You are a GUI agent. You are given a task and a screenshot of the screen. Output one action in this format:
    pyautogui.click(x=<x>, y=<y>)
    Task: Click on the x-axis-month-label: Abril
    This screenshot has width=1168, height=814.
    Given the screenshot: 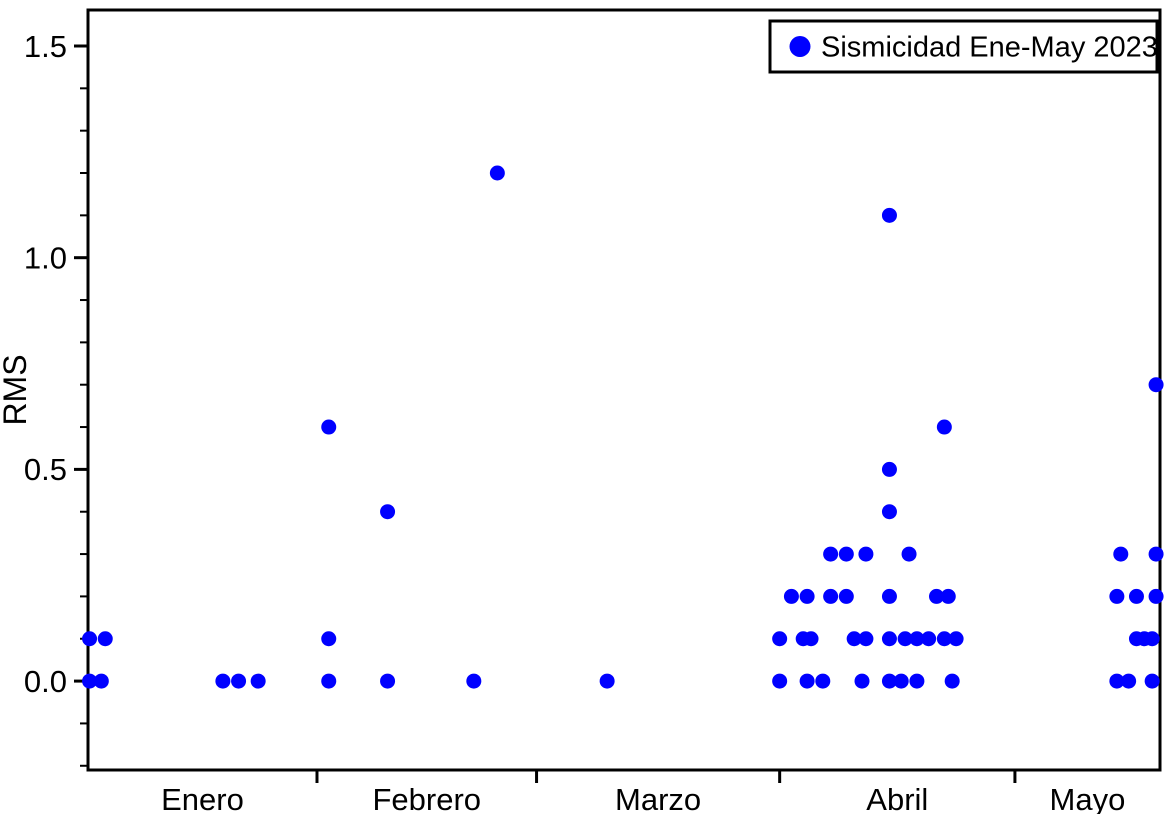 What is the action you would take?
    pyautogui.click(x=897, y=798)
    